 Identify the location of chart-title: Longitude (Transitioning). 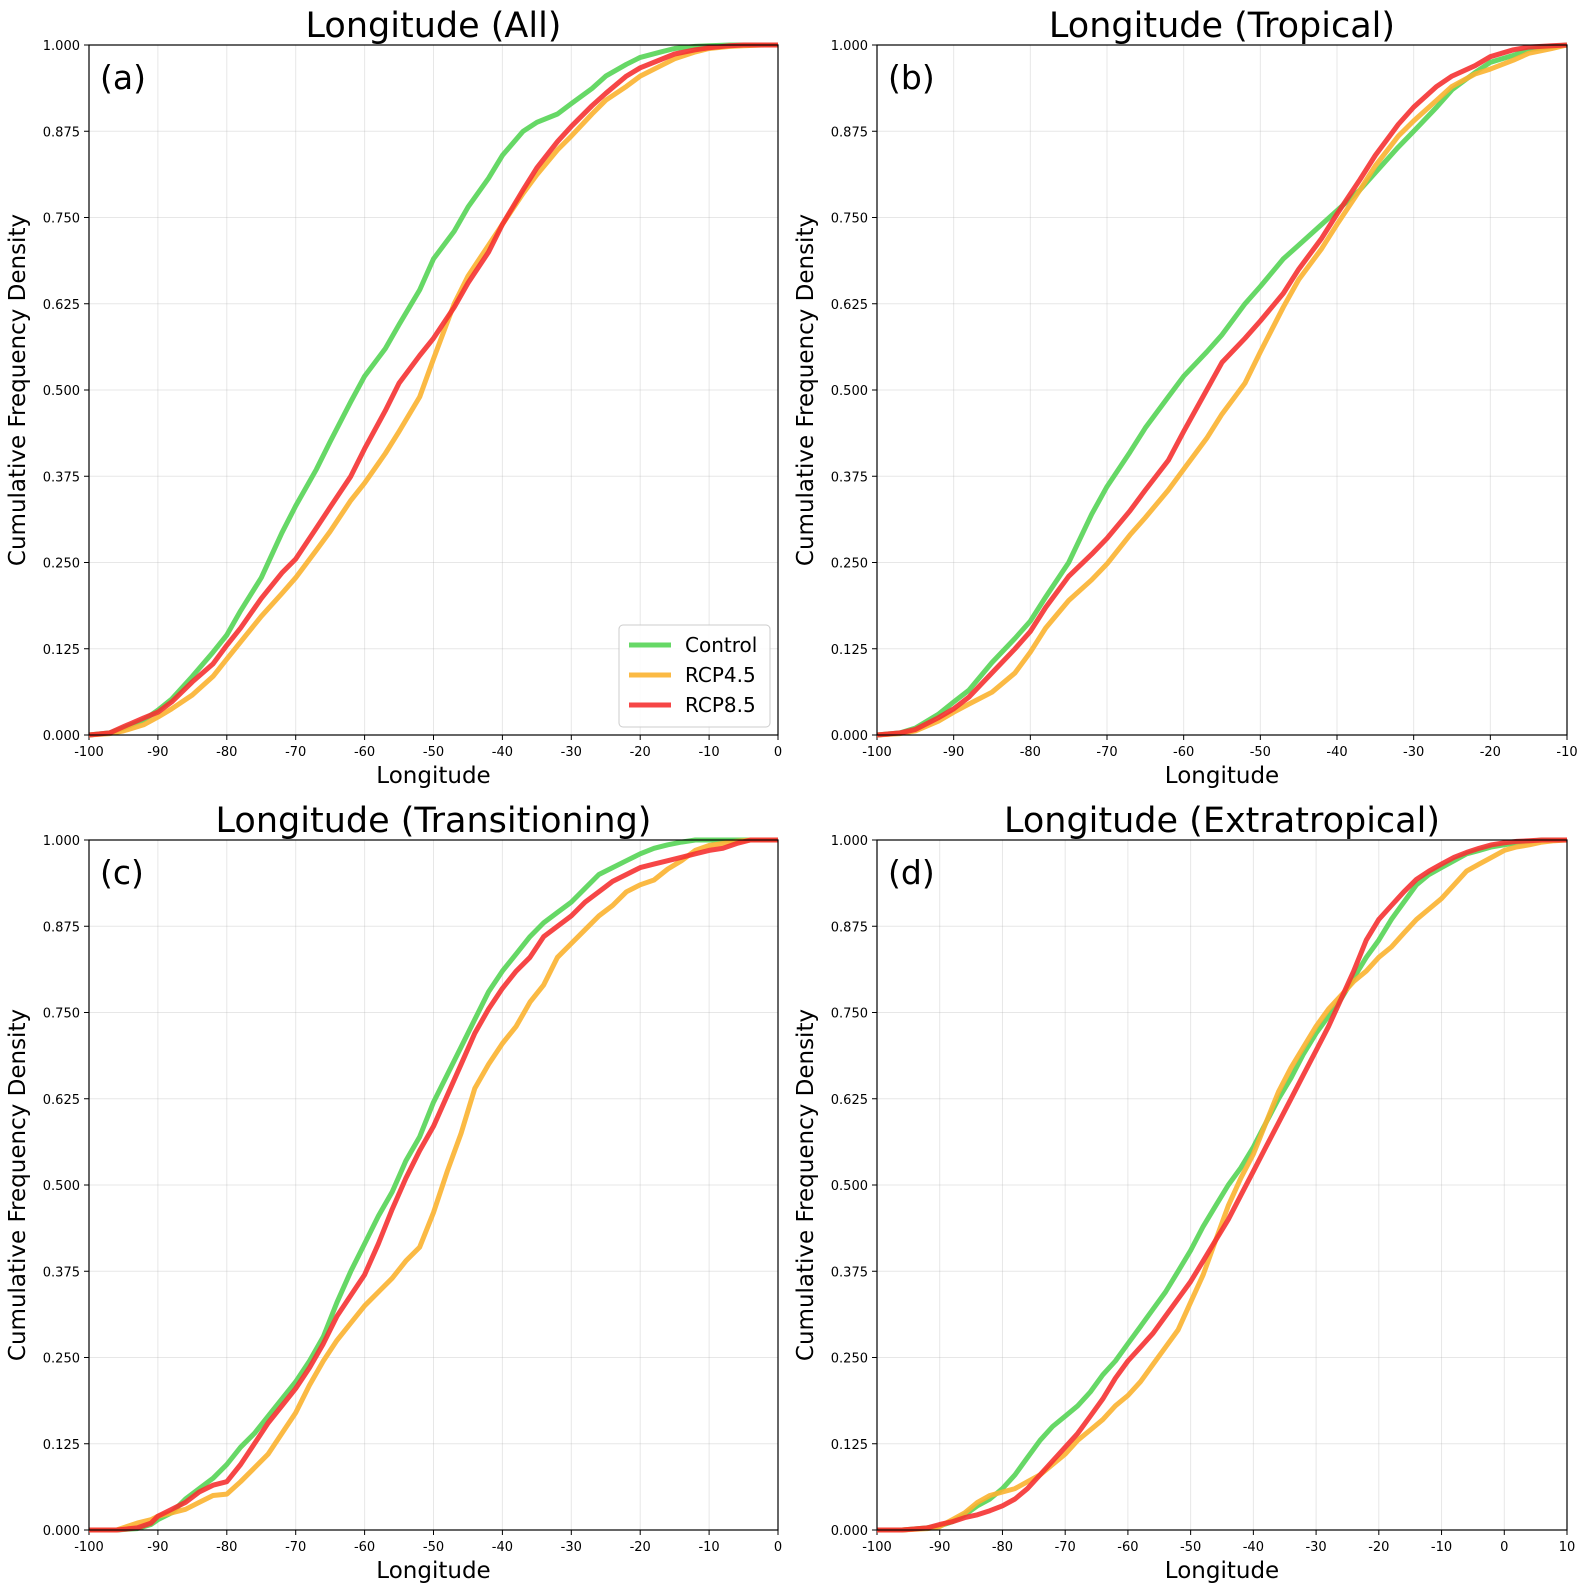
(434, 821).